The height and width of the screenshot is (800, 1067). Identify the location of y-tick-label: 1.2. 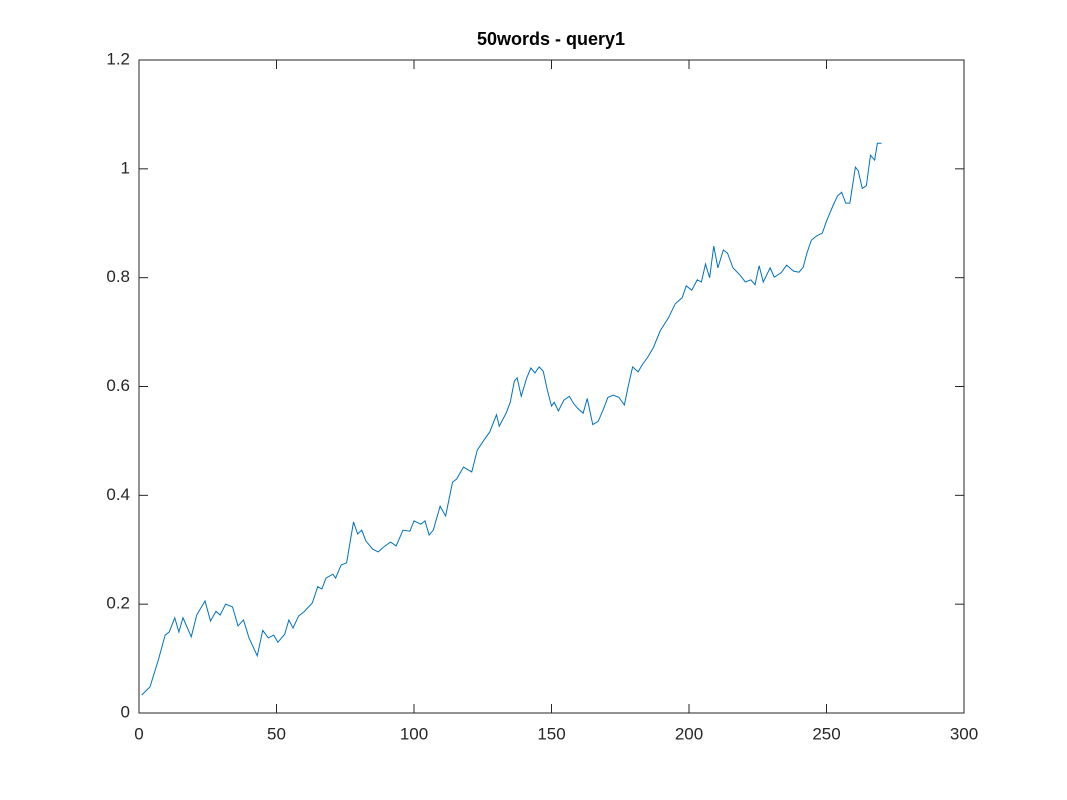
(118, 58).